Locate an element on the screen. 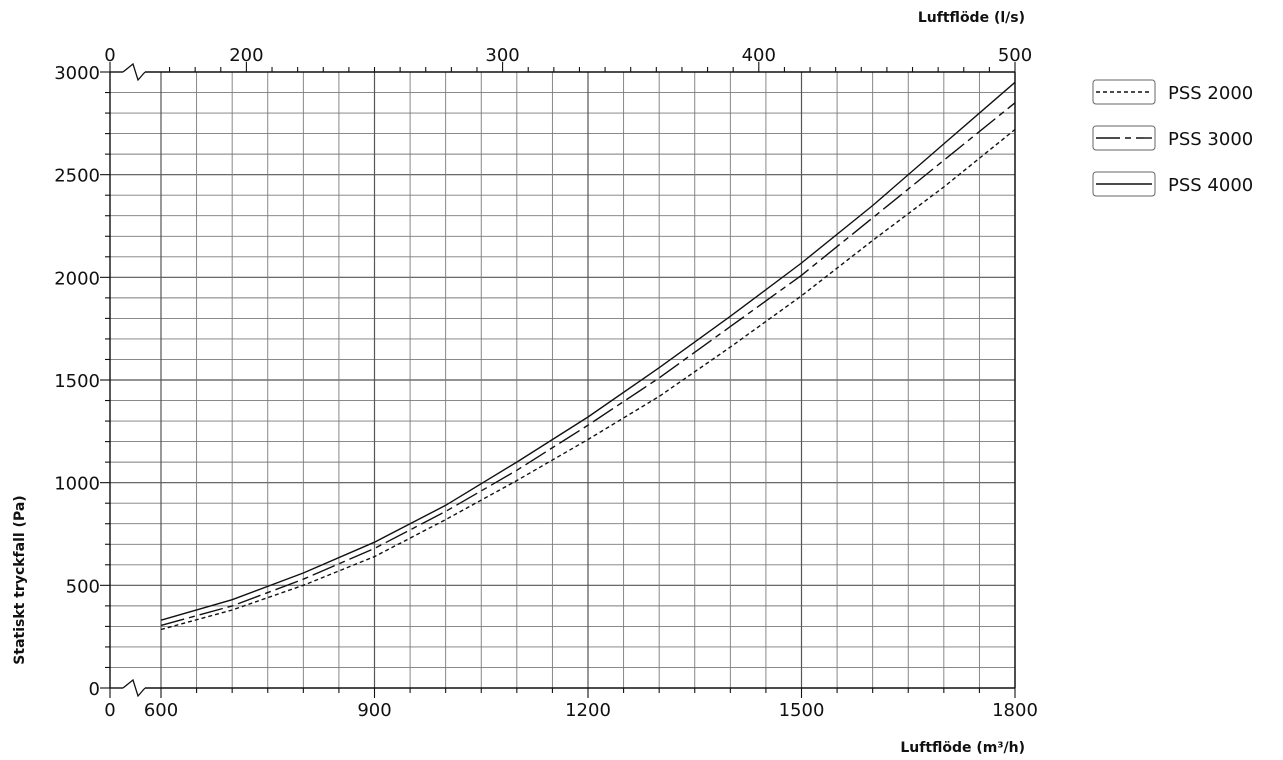 Image resolution: width=1283 pixels, height=760 pixels. x2-tick-label: 200 is located at coordinates (246, 55).